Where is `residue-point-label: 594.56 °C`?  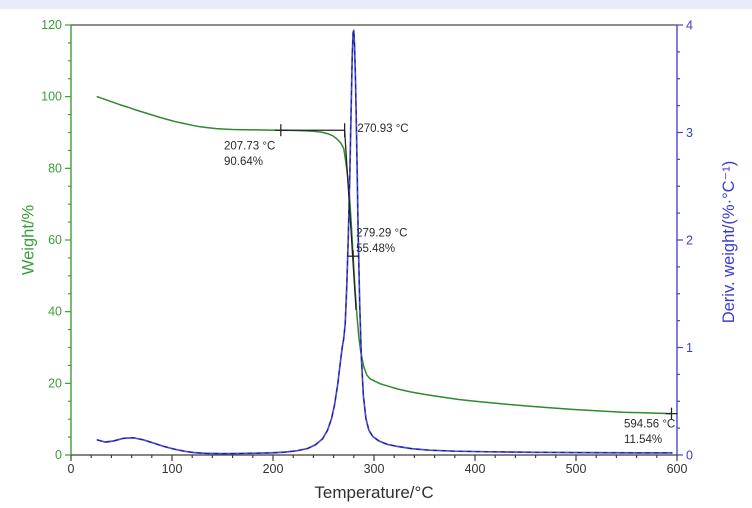 residue-point-label: 594.56 °C is located at coordinates (649, 424).